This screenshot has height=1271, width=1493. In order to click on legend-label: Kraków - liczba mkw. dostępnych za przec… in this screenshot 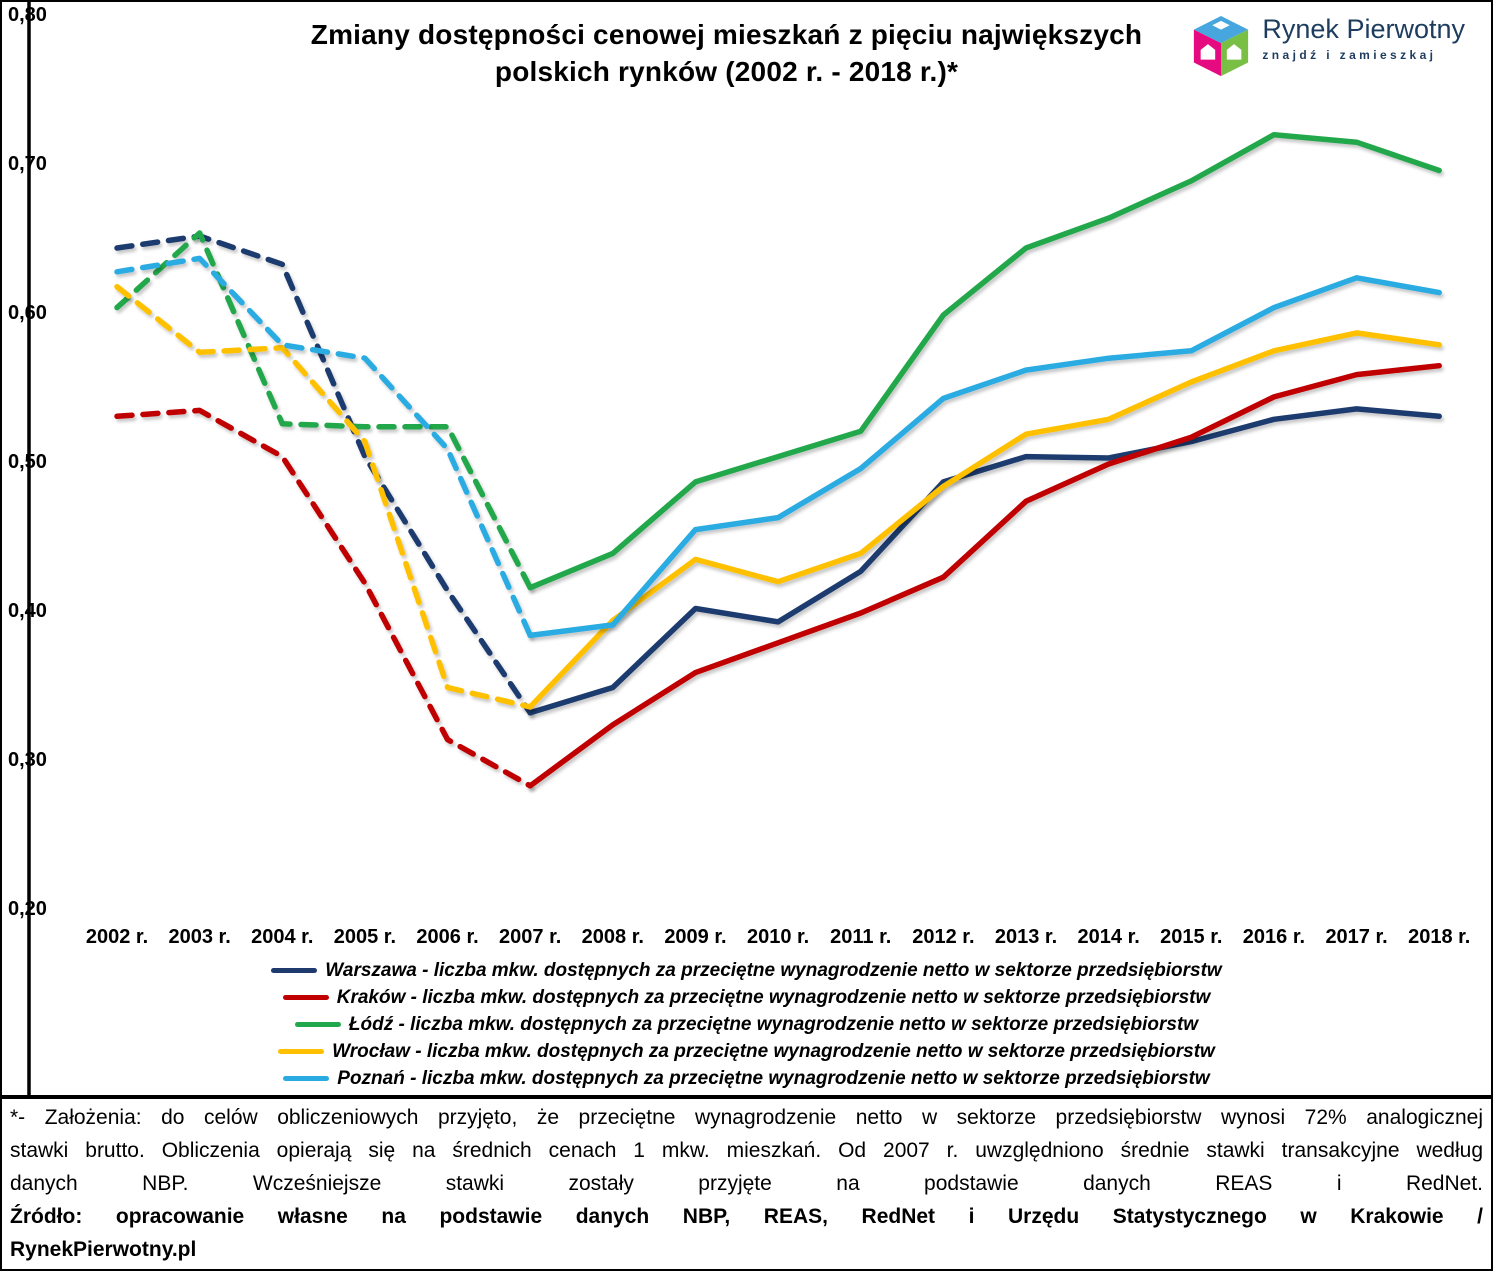, I will do `click(773, 997)`.